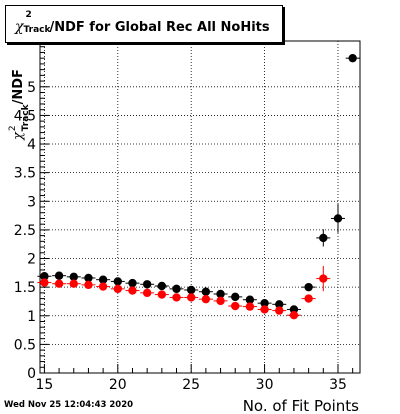 Image resolution: width=400 pixels, height=414 pixels. What do you see at coordinates (13, 128) in the screenshot?
I see `y-axis-label-sup: 2` at bounding box center [13, 128].